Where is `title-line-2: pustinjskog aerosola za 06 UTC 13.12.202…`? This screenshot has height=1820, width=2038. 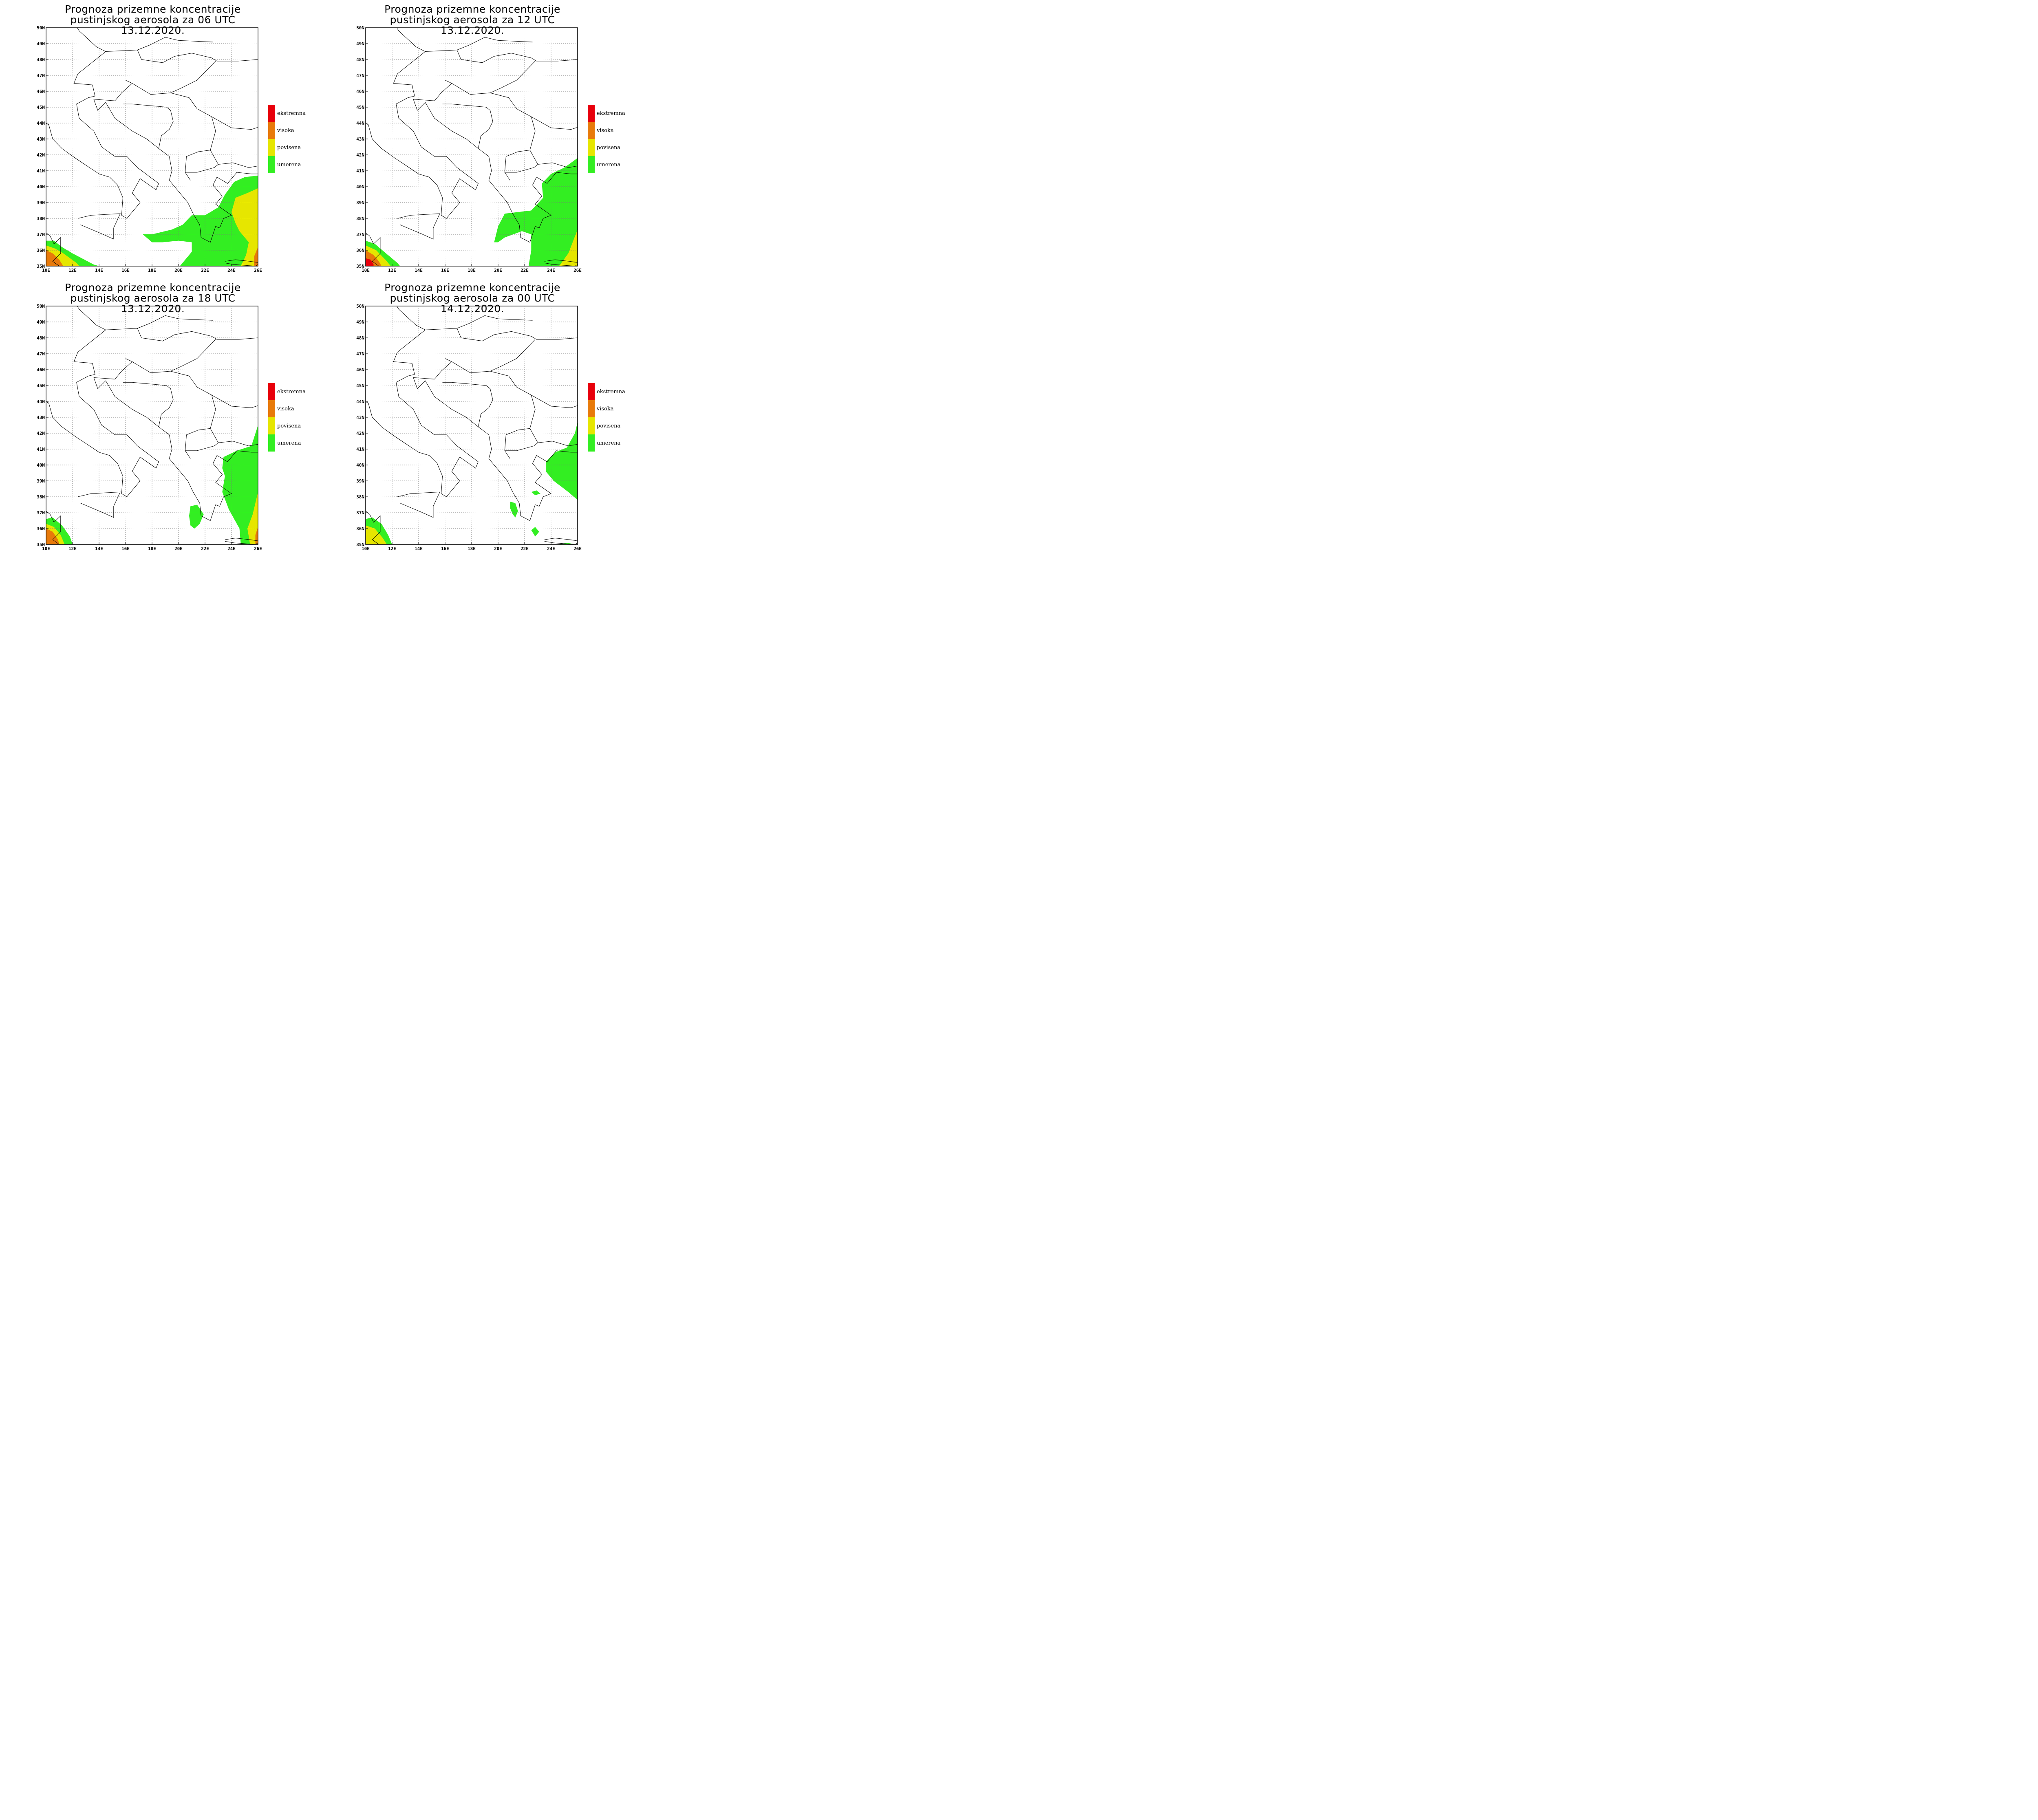
title-line-2: pustinjskog aerosola za 06 UTC 13.12.202… is located at coordinates (153, 25).